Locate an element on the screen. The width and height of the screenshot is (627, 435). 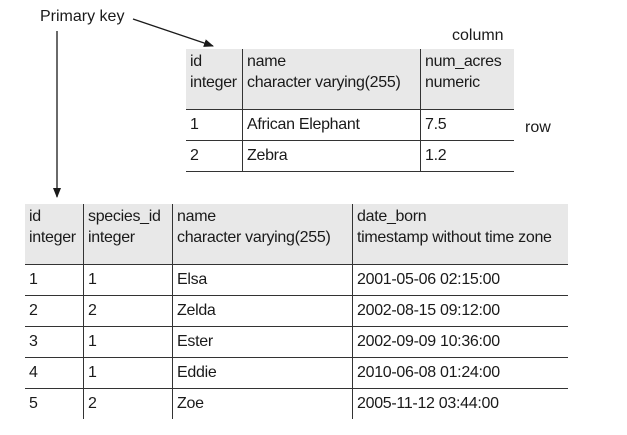
animal-header-id: id integer is located at coordinates (54, 234).